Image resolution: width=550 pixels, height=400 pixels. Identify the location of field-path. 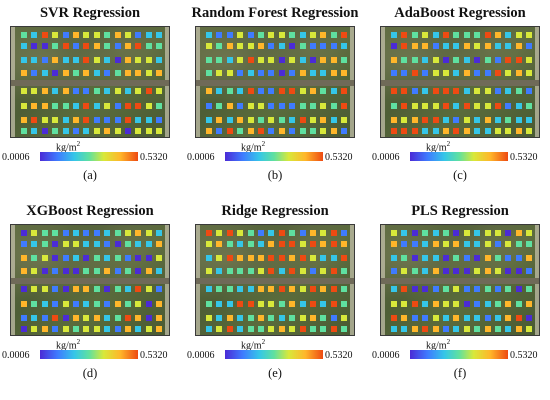
(460, 281).